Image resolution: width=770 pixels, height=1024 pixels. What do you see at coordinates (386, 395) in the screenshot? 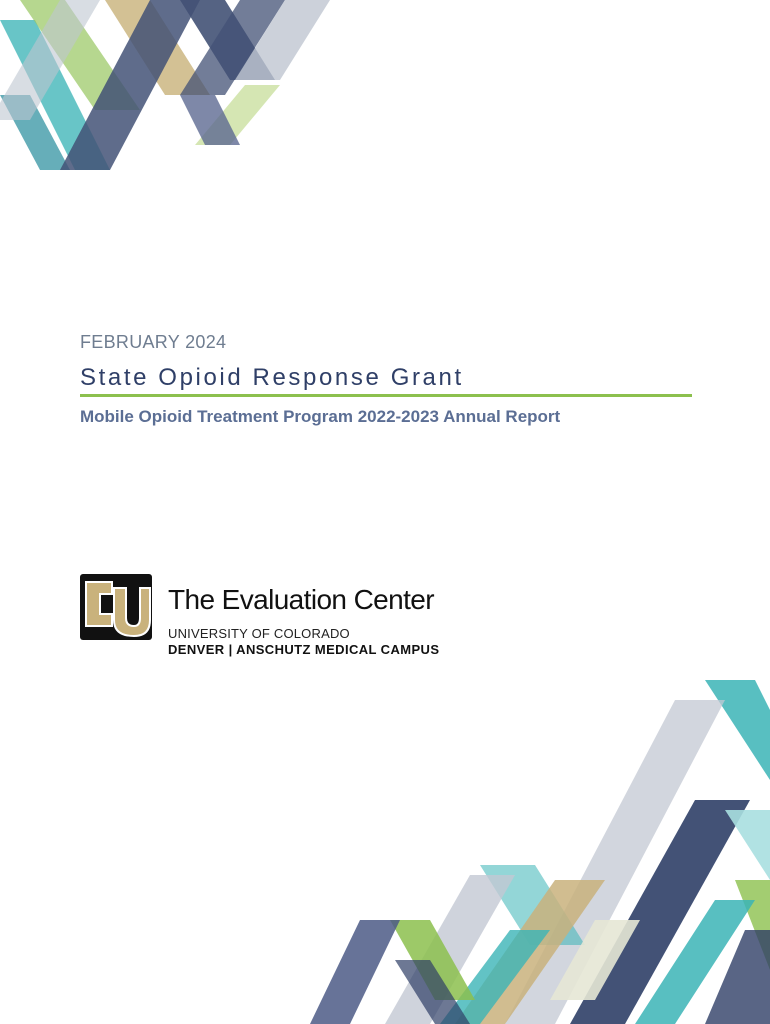
I see `title-divider` at bounding box center [386, 395].